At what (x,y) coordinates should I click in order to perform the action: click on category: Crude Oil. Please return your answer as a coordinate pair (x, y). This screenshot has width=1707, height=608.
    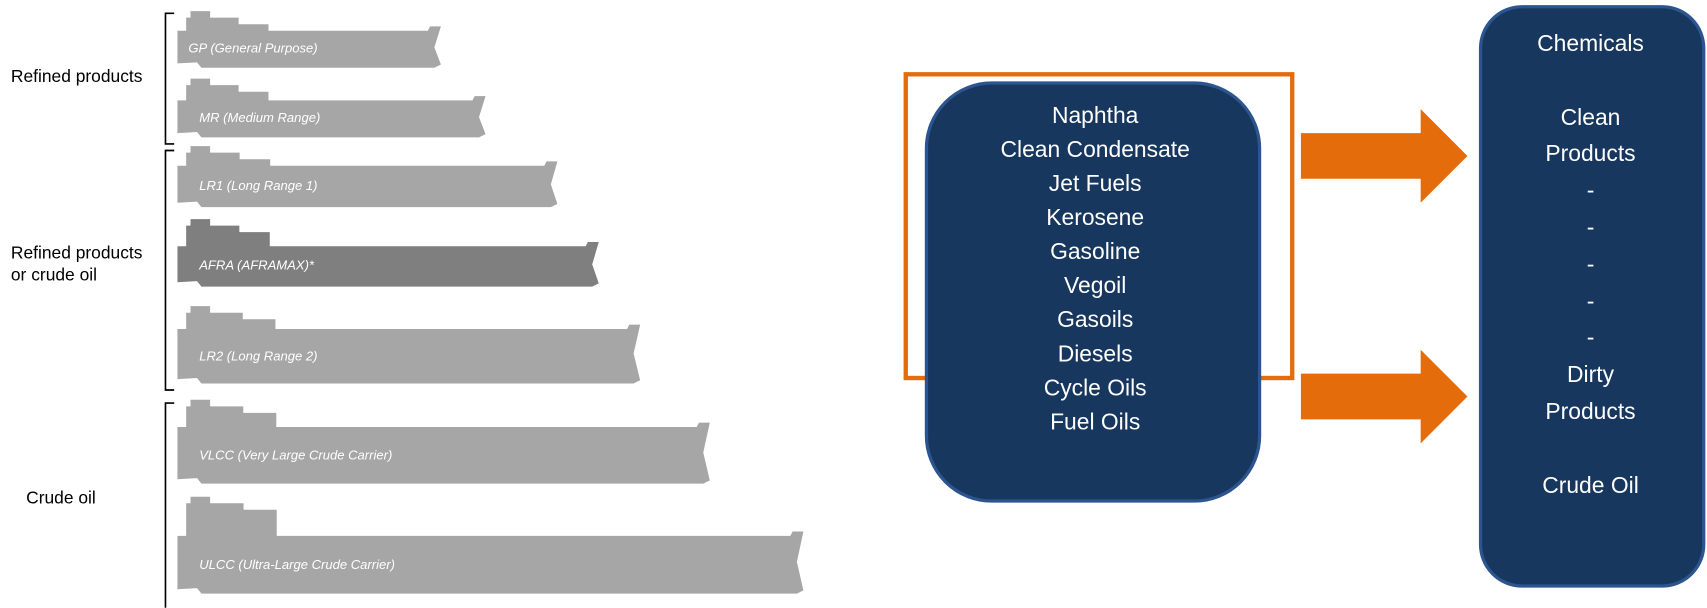
    Looking at the image, I should click on (1590, 485).